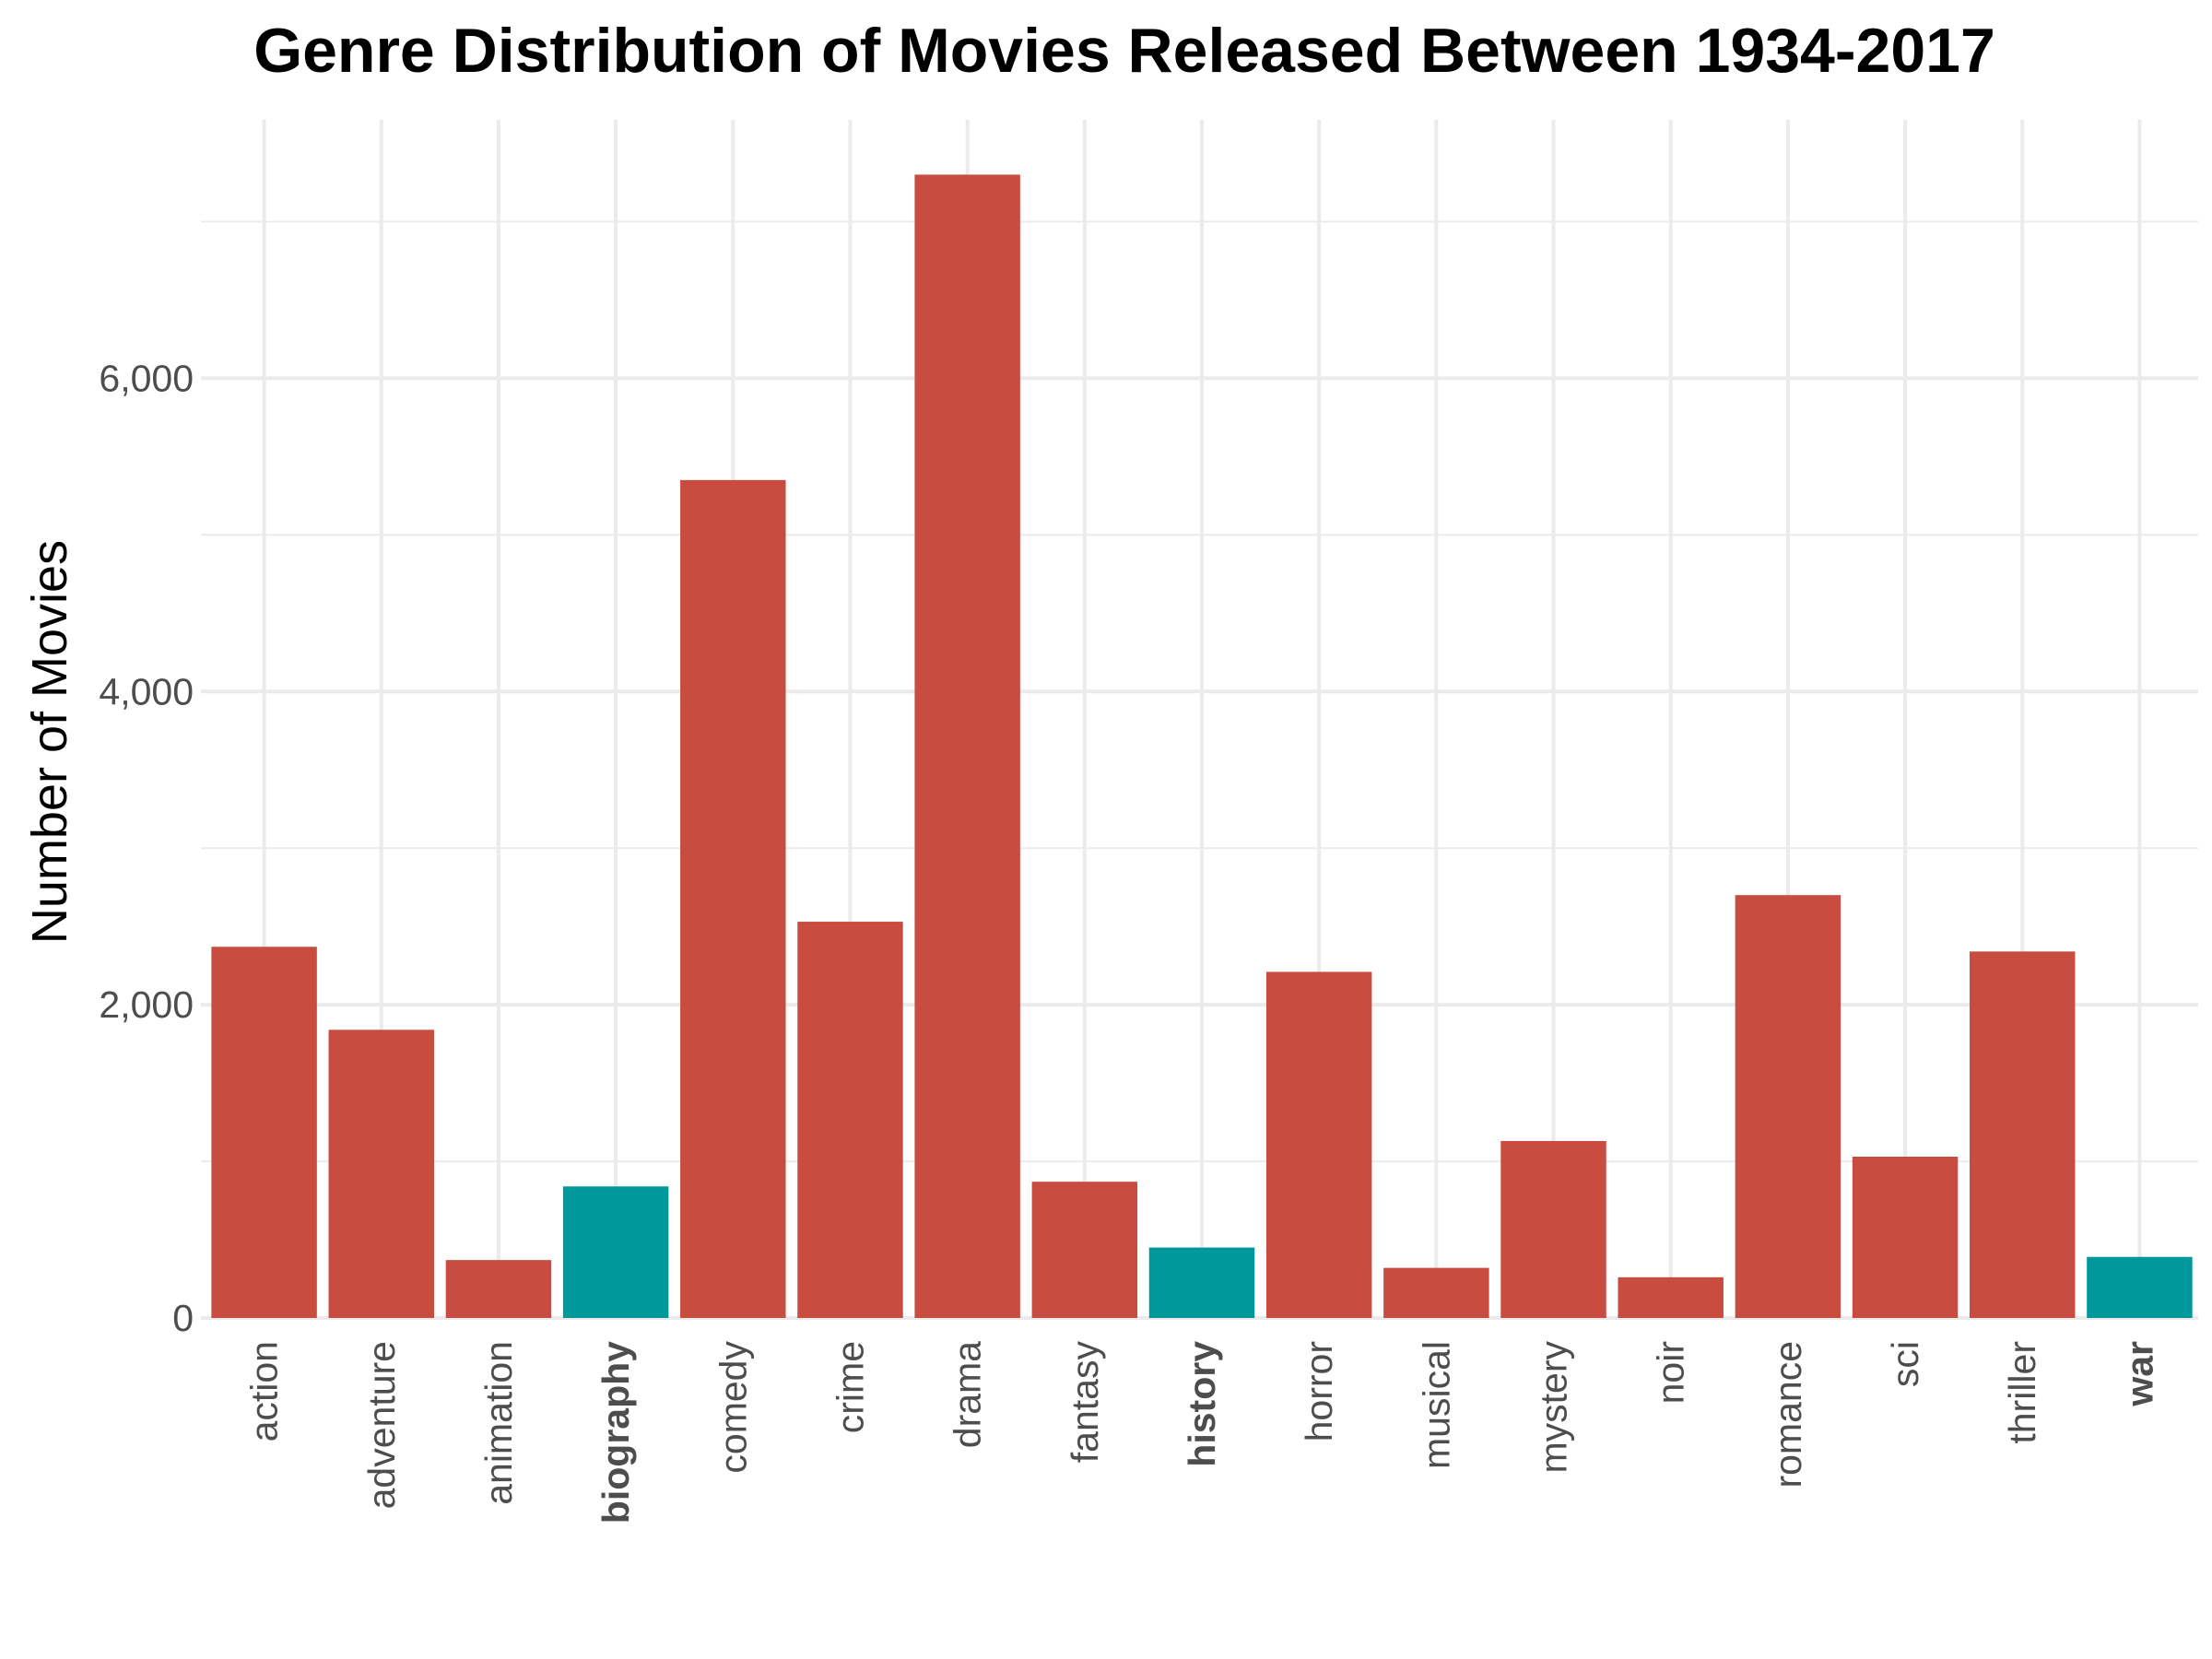 The width and height of the screenshot is (2212, 1659). I want to click on x-tick-label-sci: sci, so click(1905, 1364).